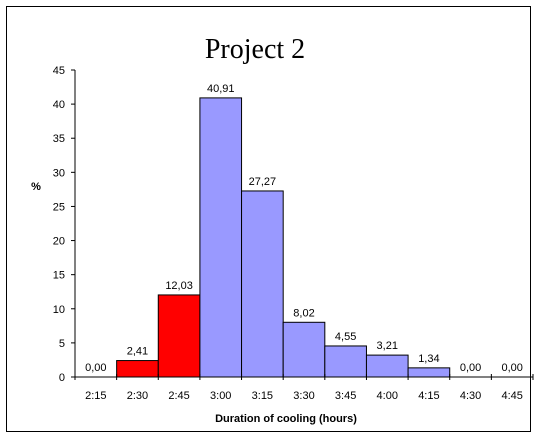 The width and height of the screenshot is (539, 439). I want to click on data-label: 2,41, so click(137, 352).